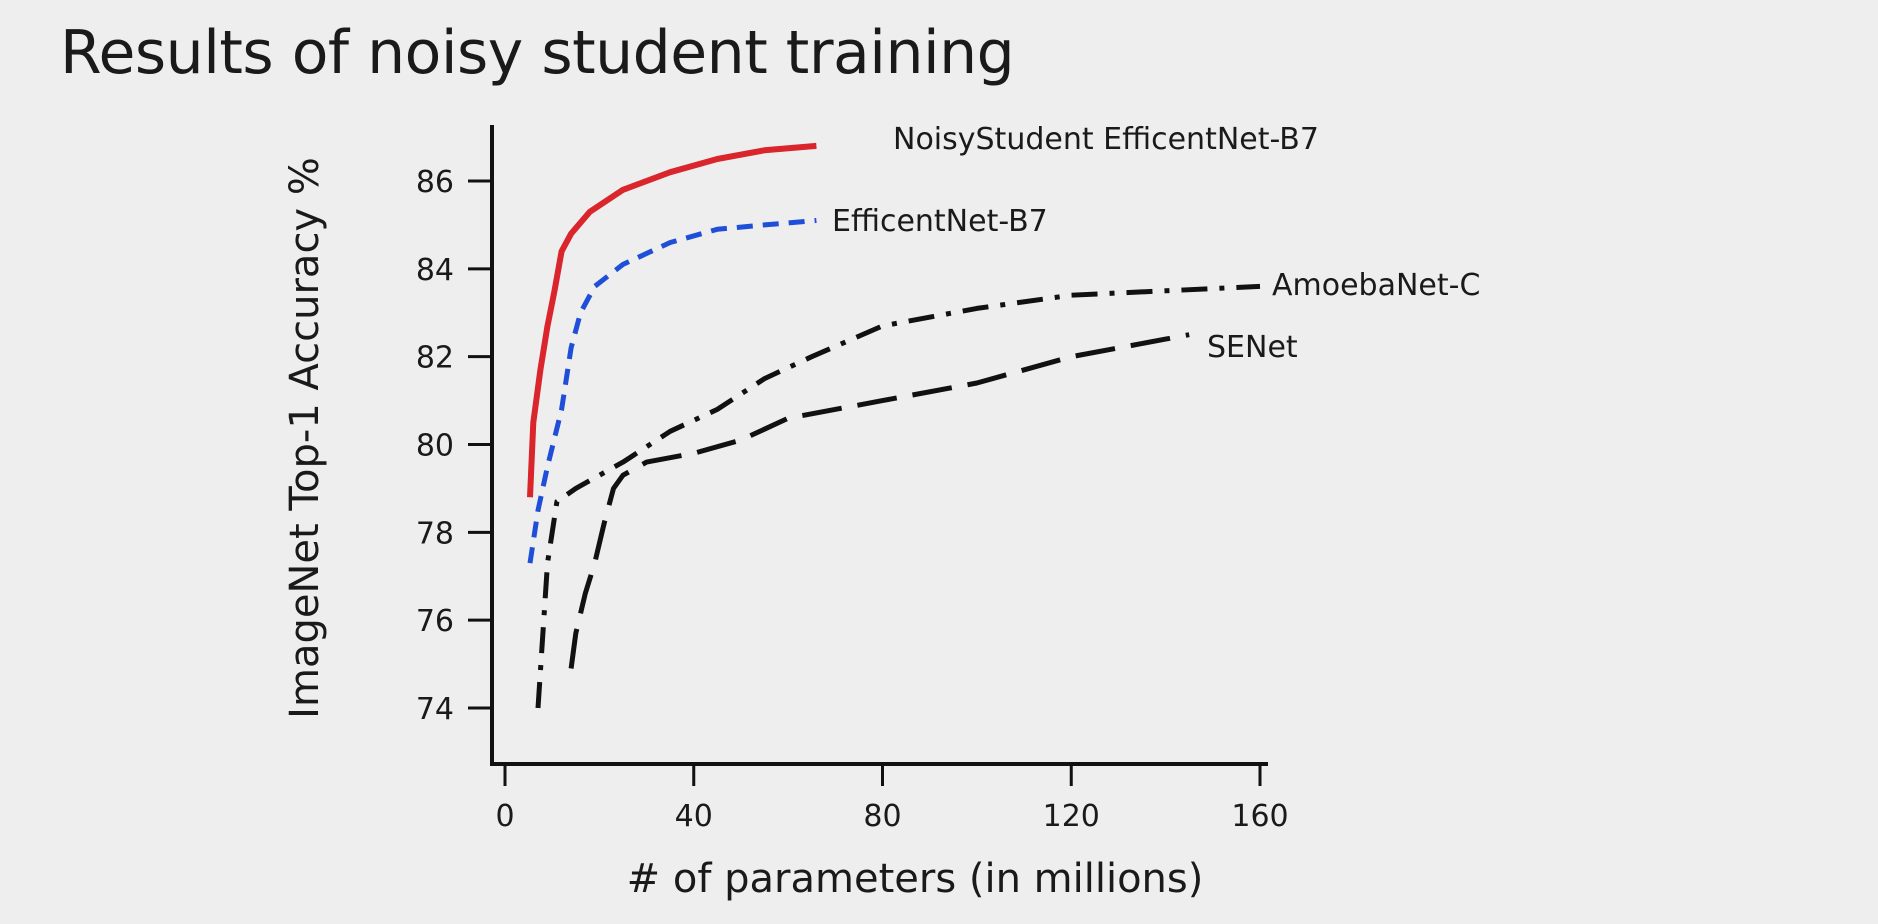  I want to click on x-tick-label: 120, so click(1071, 816).